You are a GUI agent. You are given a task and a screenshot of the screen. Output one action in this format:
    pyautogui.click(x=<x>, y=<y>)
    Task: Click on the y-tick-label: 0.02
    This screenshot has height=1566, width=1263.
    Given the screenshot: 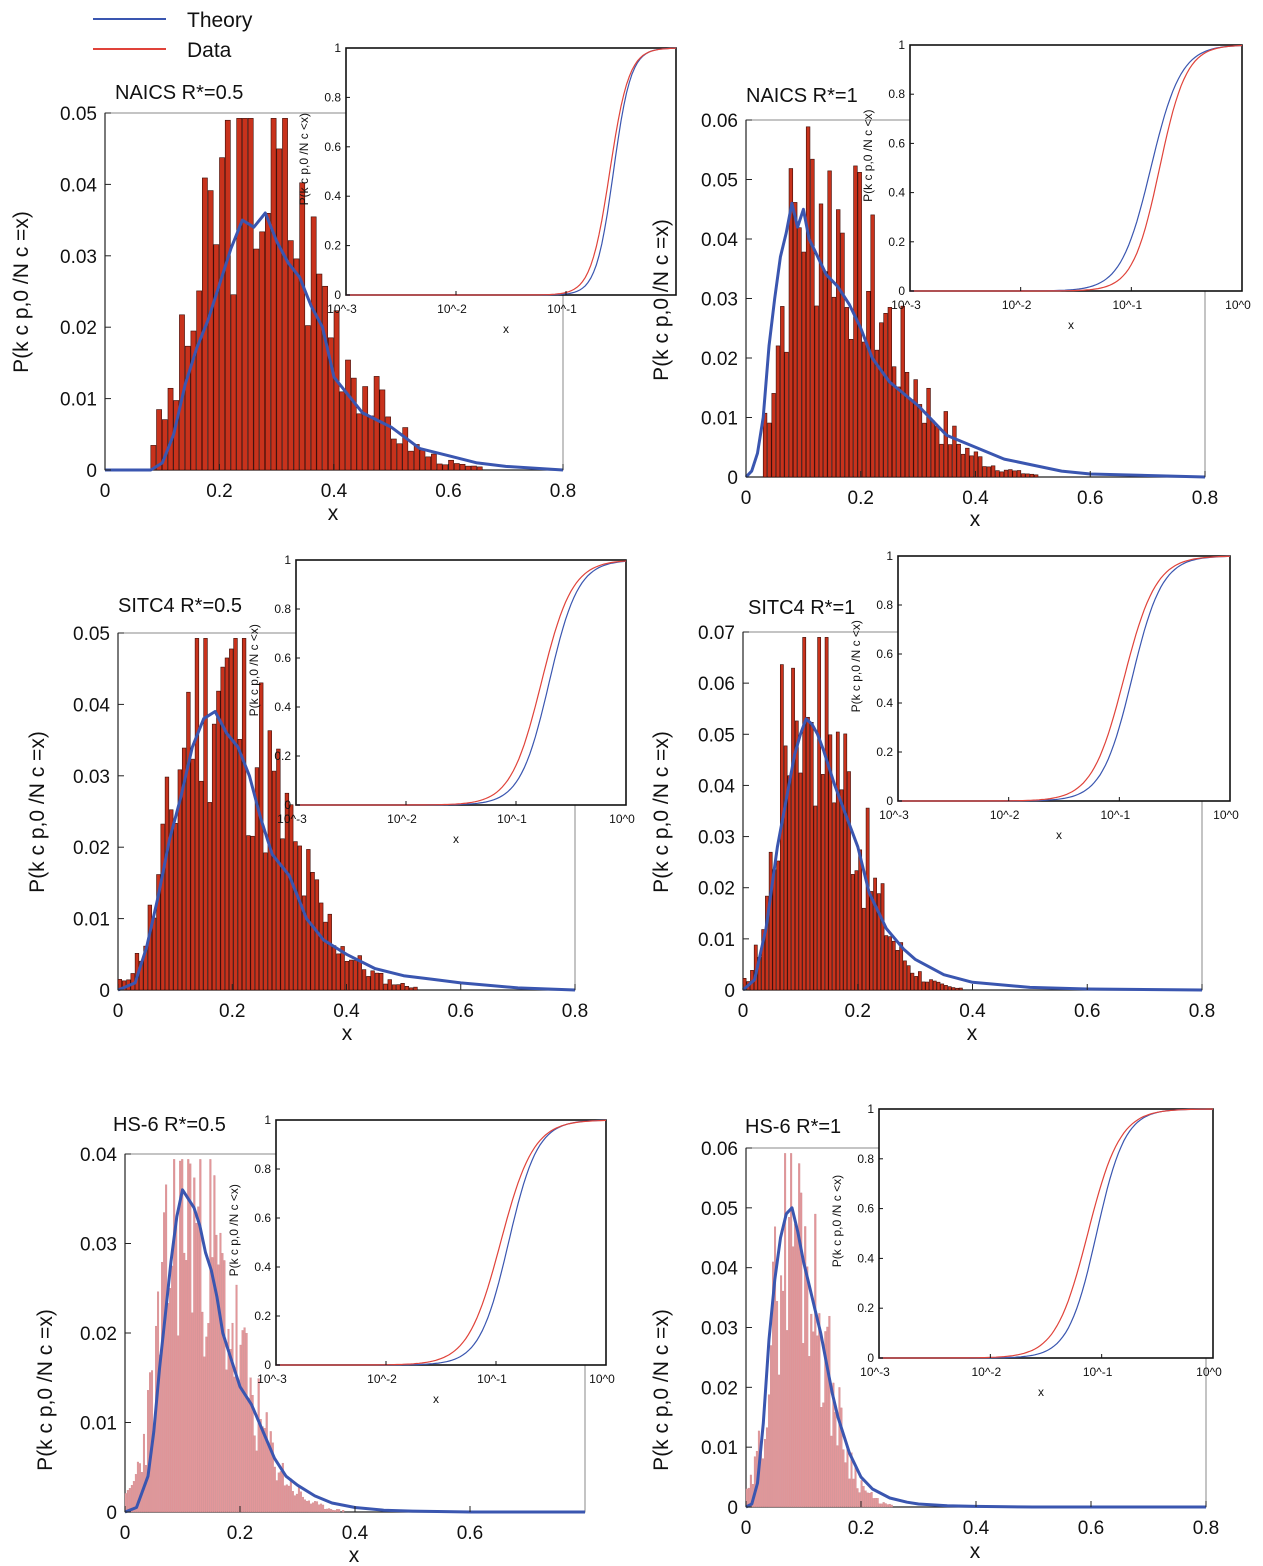 What is the action you would take?
    pyautogui.click(x=98, y=1334)
    